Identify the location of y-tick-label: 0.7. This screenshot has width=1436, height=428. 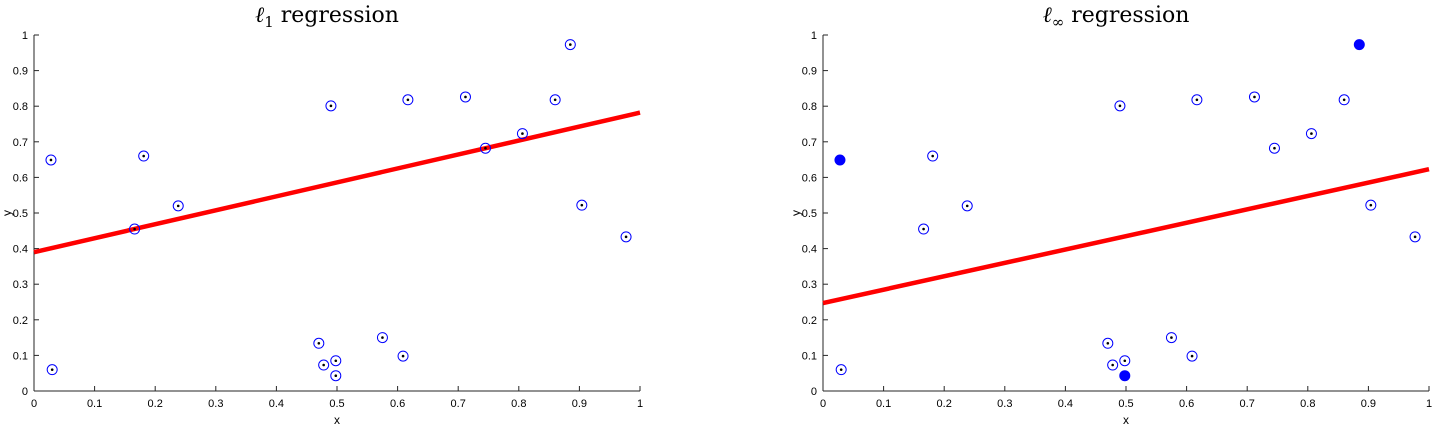
(20, 143).